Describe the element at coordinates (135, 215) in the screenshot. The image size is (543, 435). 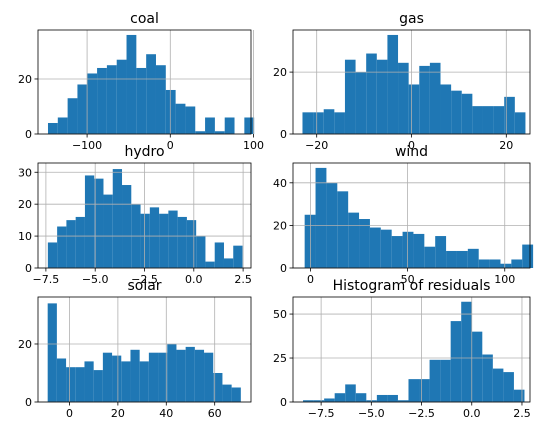
I see `subplot-hydro: −7.5 −5.0 −2.5 0.0 2.5 0 10 20 30 hydro` at that location.